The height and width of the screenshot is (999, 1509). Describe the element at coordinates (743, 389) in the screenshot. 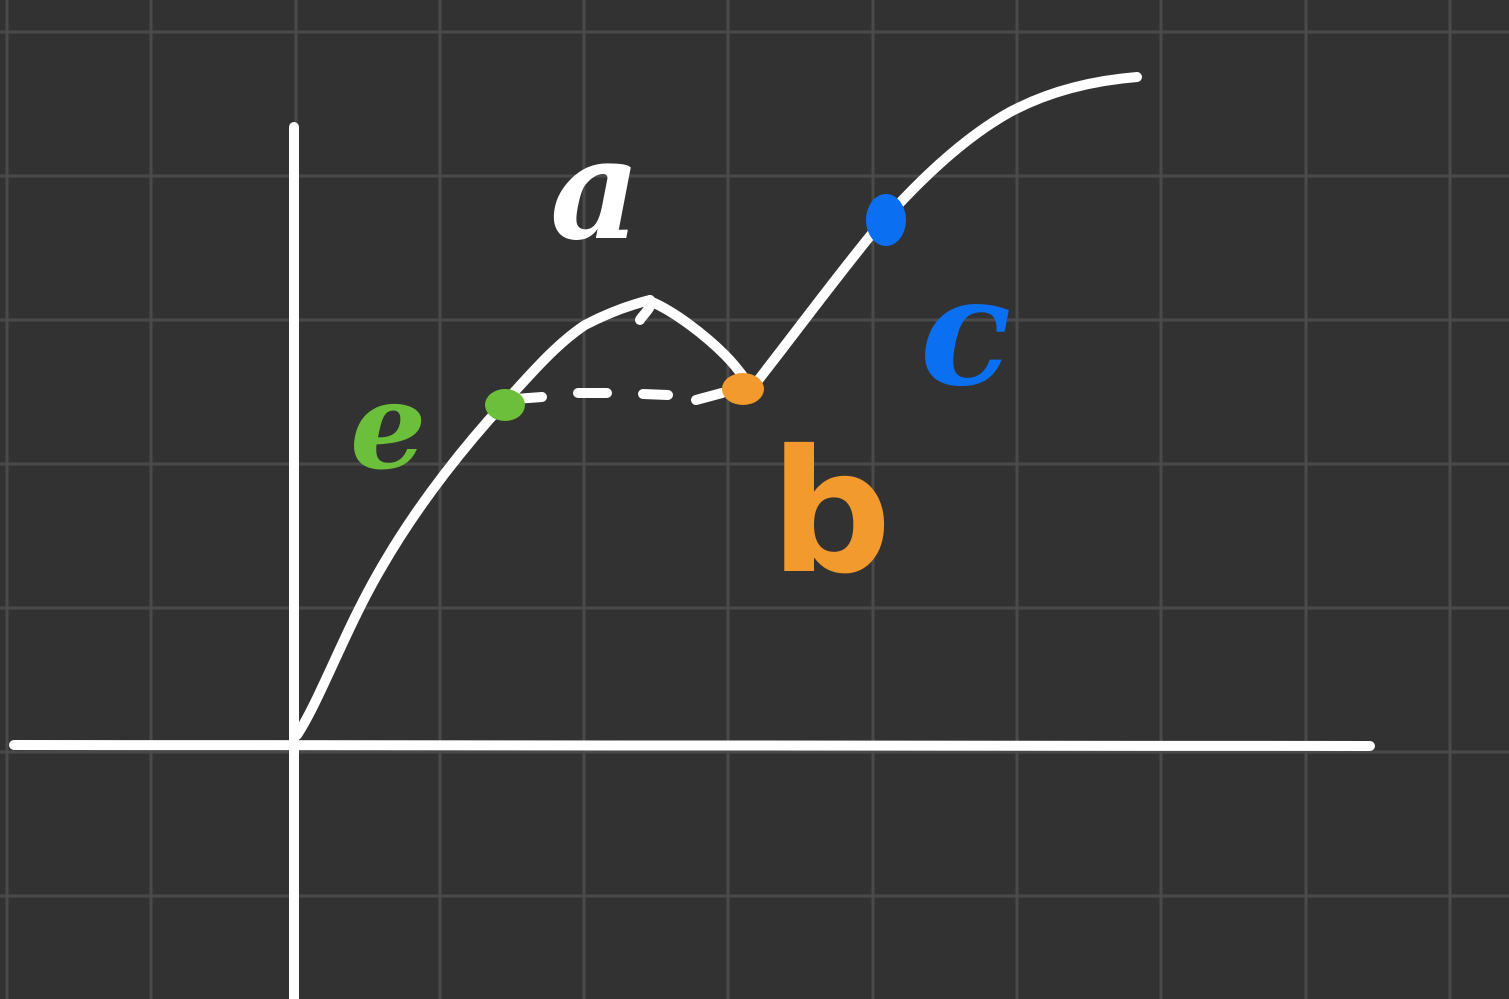

I see `point-b` at that location.